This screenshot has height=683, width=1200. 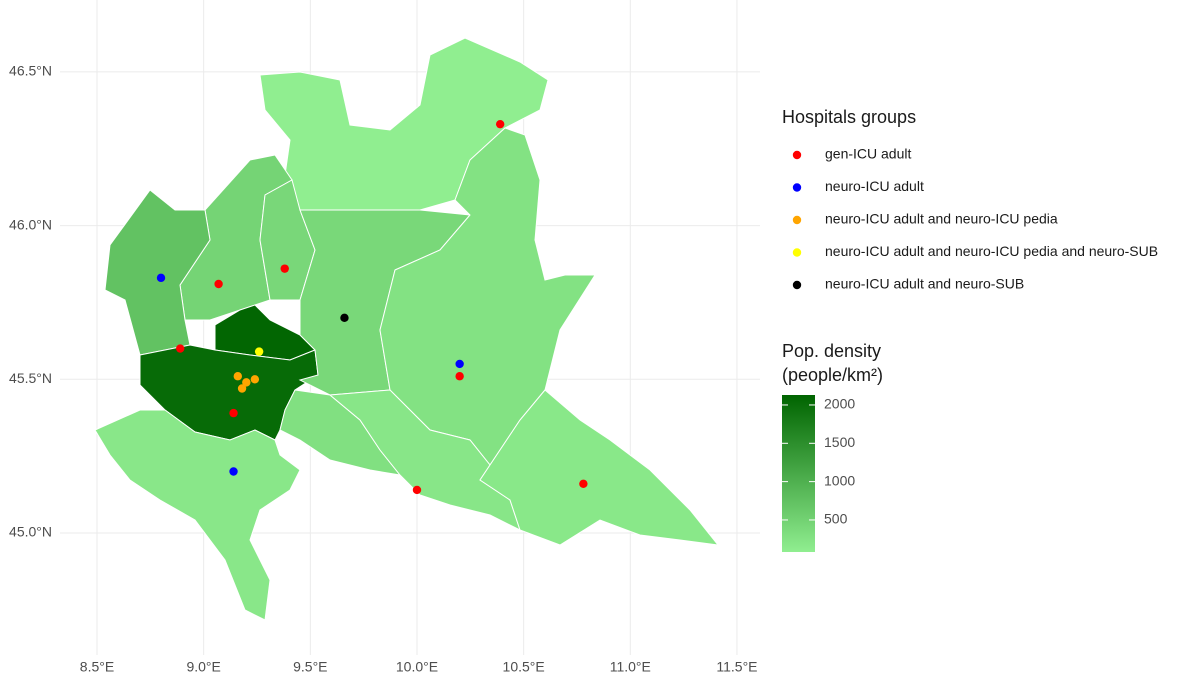 What do you see at coordinates (868, 154) in the screenshot?
I see `legend-label: gen-ICU adult` at bounding box center [868, 154].